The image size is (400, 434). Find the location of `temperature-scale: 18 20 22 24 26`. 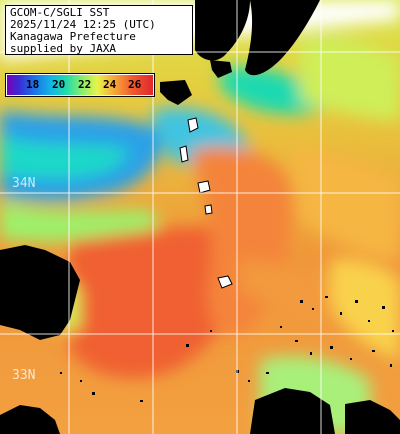

temperature-scale: 18 20 22 24 26 is located at coordinates (80, 85).